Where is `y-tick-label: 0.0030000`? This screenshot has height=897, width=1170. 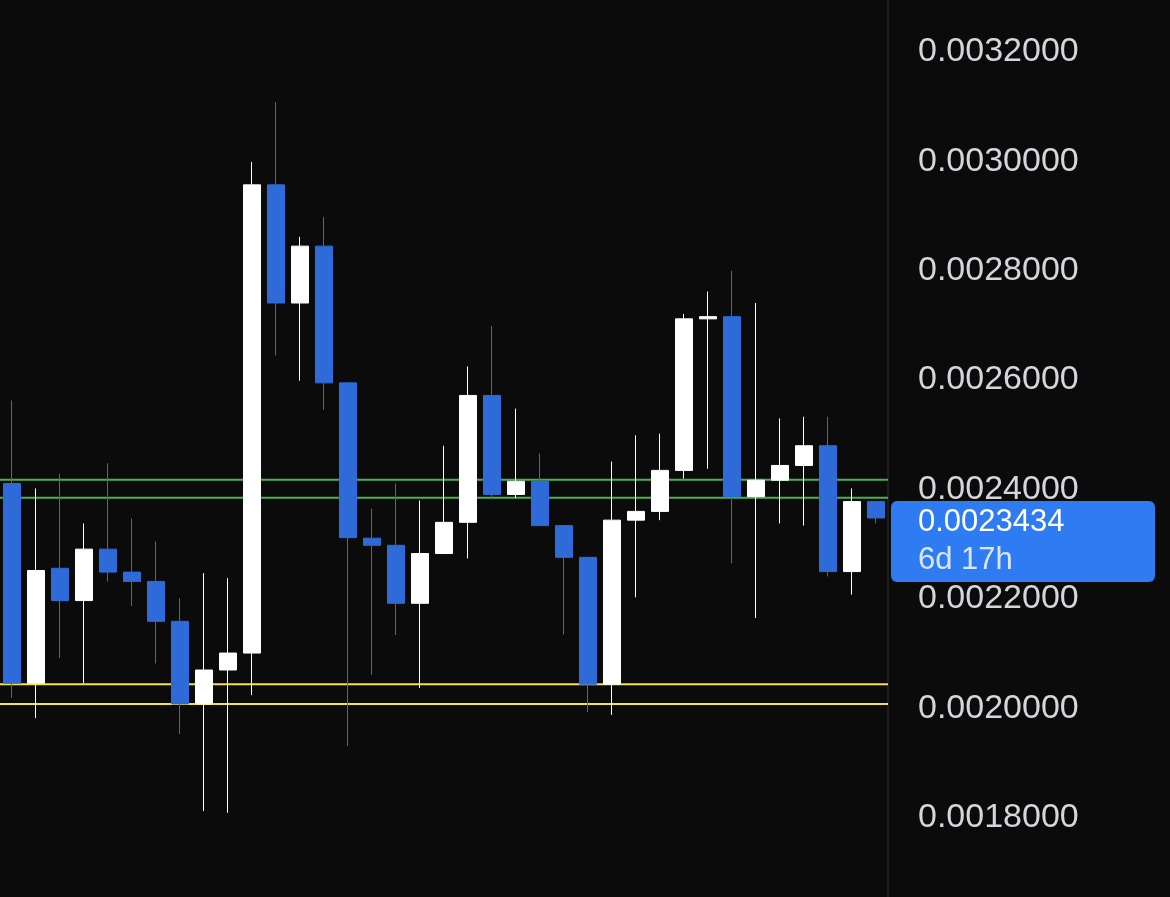 y-tick-label: 0.0030000 is located at coordinates (998, 158).